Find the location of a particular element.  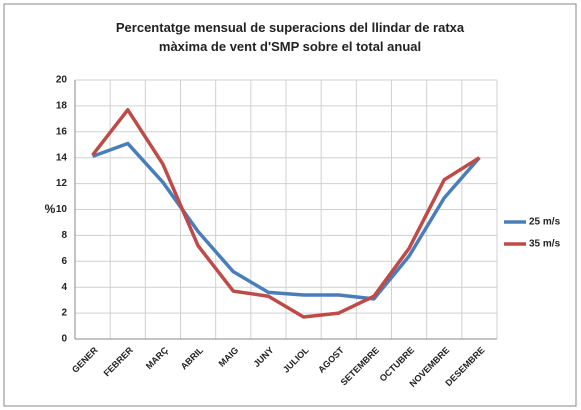

y-axis-label: % is located at coordinates (50, 209).